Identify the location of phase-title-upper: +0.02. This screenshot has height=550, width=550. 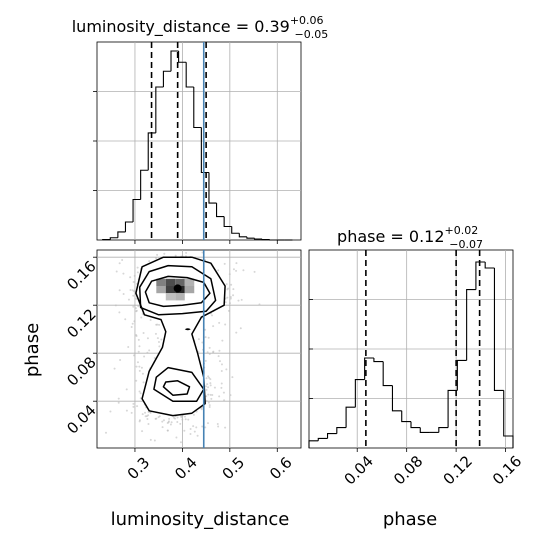
(462, 230).